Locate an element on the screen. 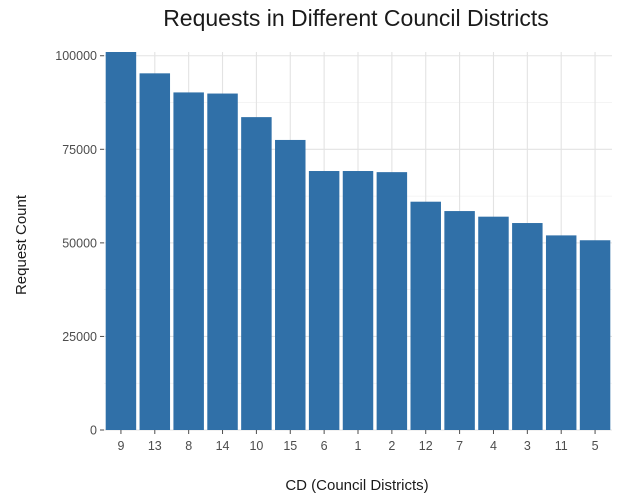  x-axis-title: CD (Council Districts) is located at coordinates (356, 485).